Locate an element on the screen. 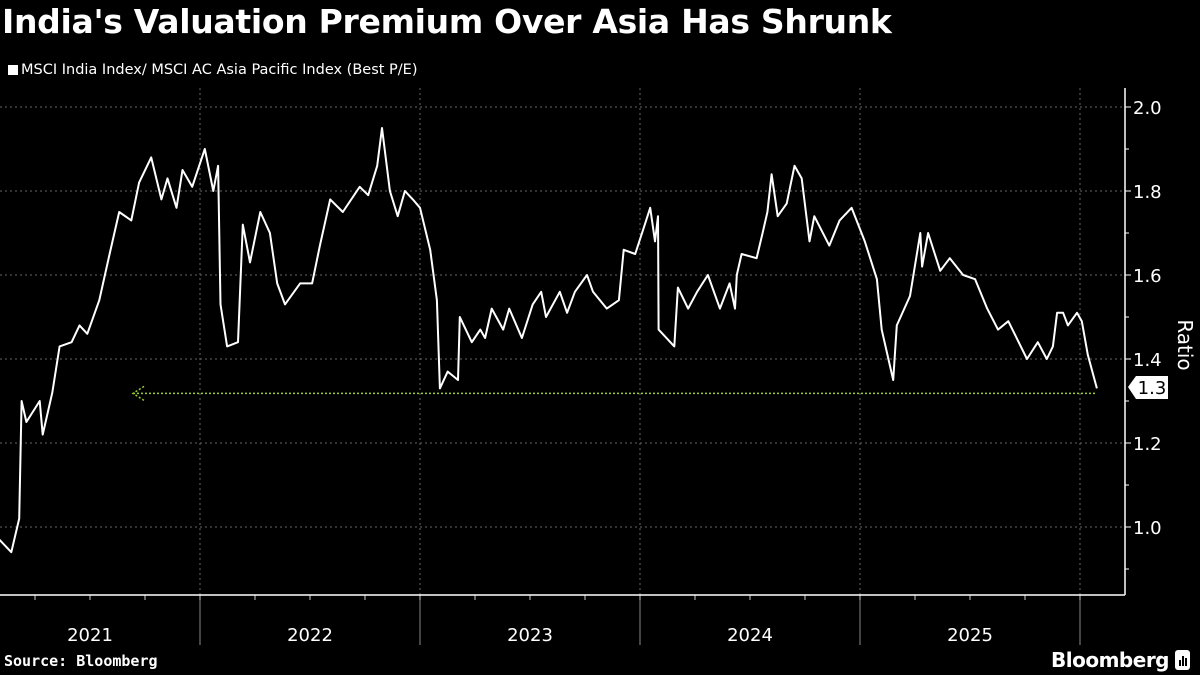  y-tick-label: 1.4 is located at coordinates (1147, 360).